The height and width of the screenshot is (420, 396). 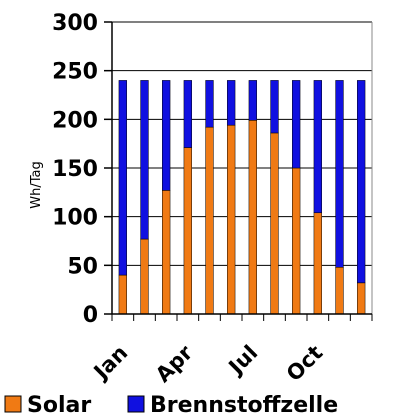 I want to click on bar-solar-mar, so click(x=166, y=252).